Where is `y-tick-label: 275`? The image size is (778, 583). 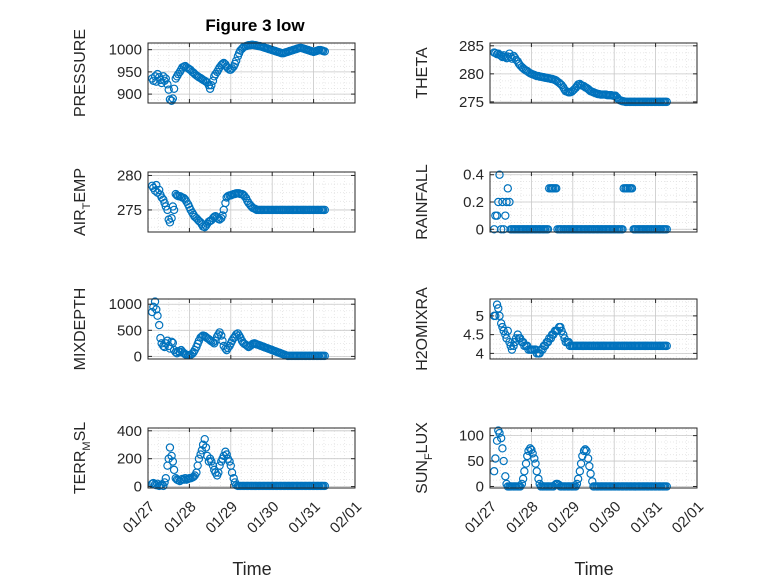 y-tick-label: 275 is located at coordinates (471, 102).